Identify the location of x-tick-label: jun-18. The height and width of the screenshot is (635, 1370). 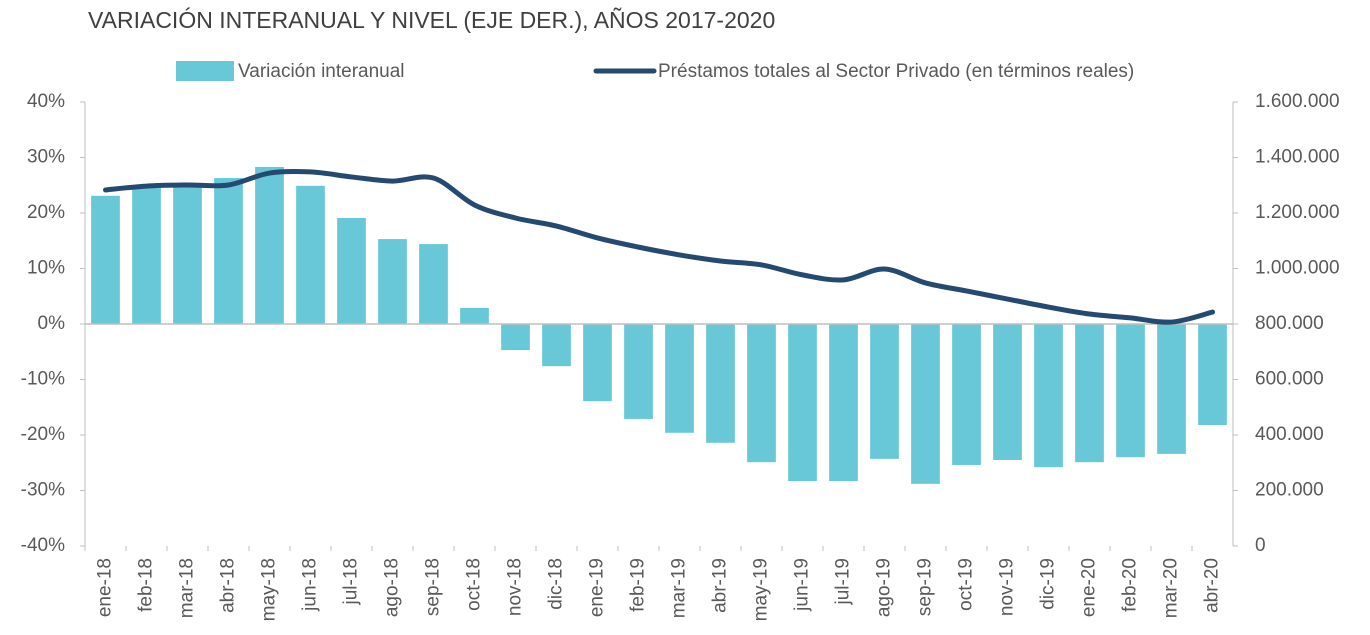
(310, 585).